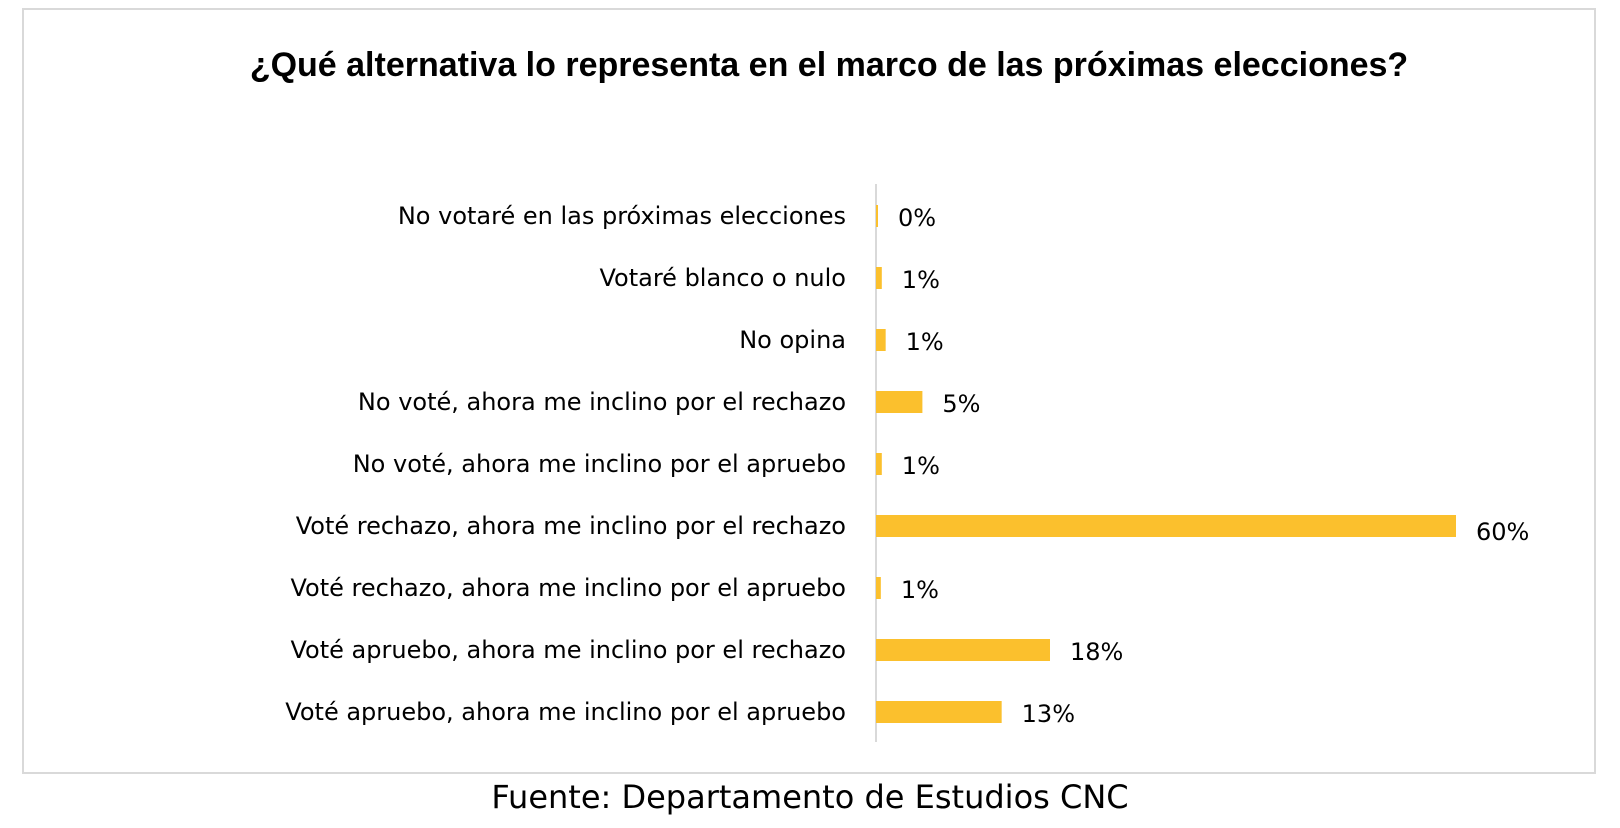 The height and width of the screenshot is (828, 1620). What do you see at coordinates (792, 340) in the screenshot?
I see `category-label: No opina` at bounding box center [792, 340].